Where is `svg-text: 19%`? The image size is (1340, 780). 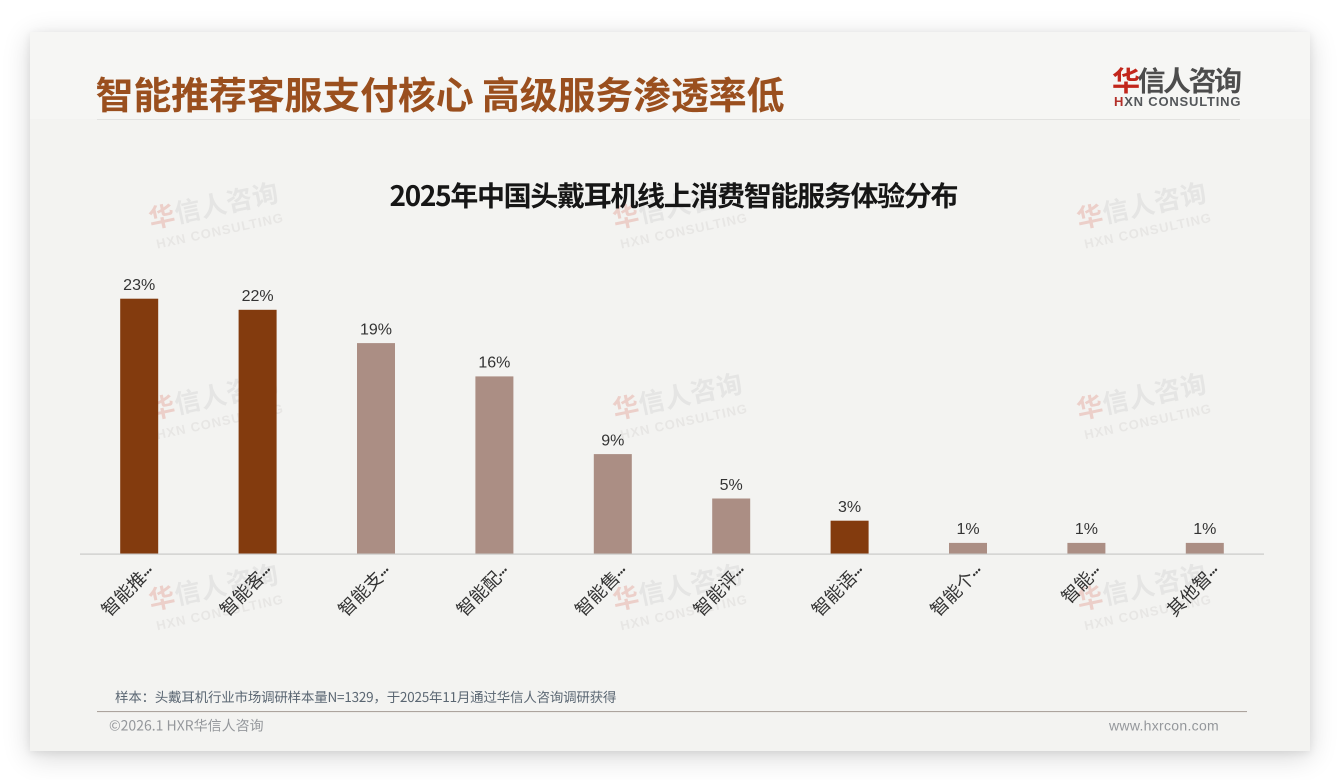
svg-text: 19% is located at coordinates (376, 329).